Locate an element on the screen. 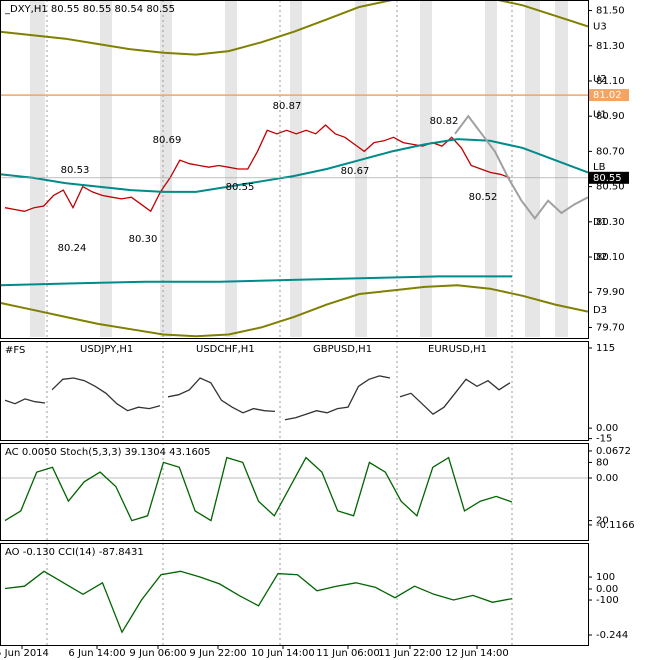 The height and width of the screenshot is (660, 650). level-box is located at coordinates (609, 95).